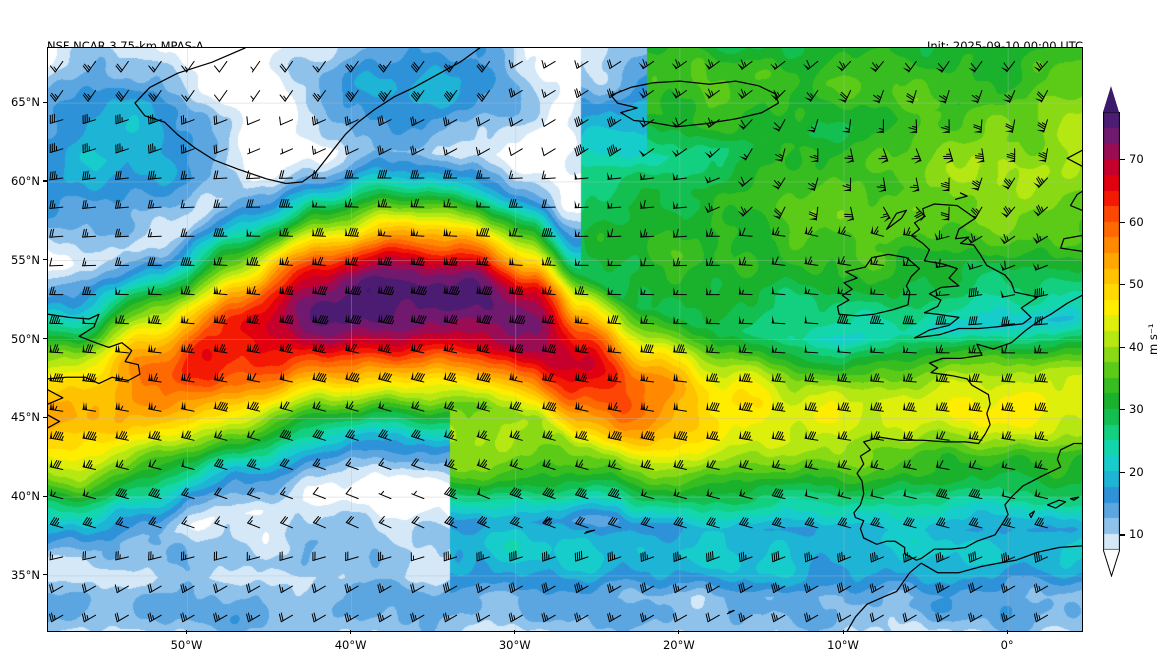 This screenshot has width=1170, height=666. Describe the element at coordinates (25, 102) in the screenshot. I see `y-axis-tick-label: 65°N` at that location.